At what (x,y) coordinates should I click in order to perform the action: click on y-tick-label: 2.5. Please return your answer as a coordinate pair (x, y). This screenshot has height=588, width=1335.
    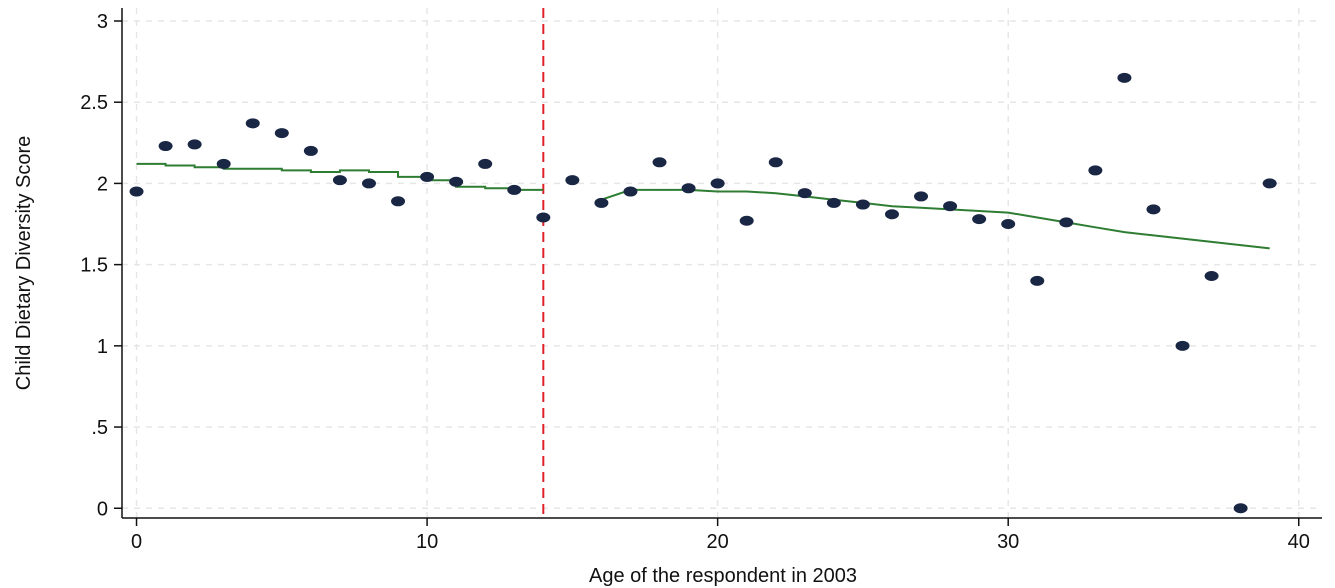
    Looking at the image, I should click on (94, 103).